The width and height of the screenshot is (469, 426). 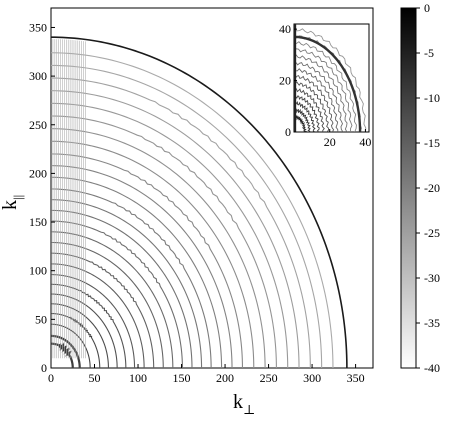 What do you see at coordinates (38, 271) in the screenshot?
I see `y-tick-label: 100` at bounding box center [38, 271].